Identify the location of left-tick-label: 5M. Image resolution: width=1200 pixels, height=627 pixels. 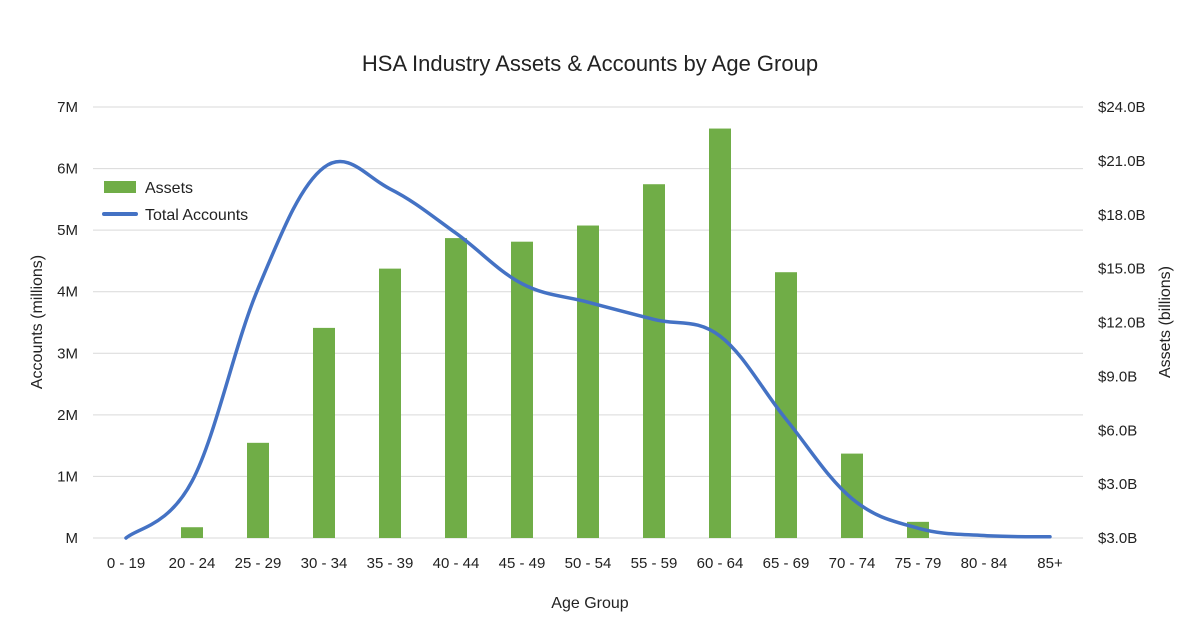
(67, 230).